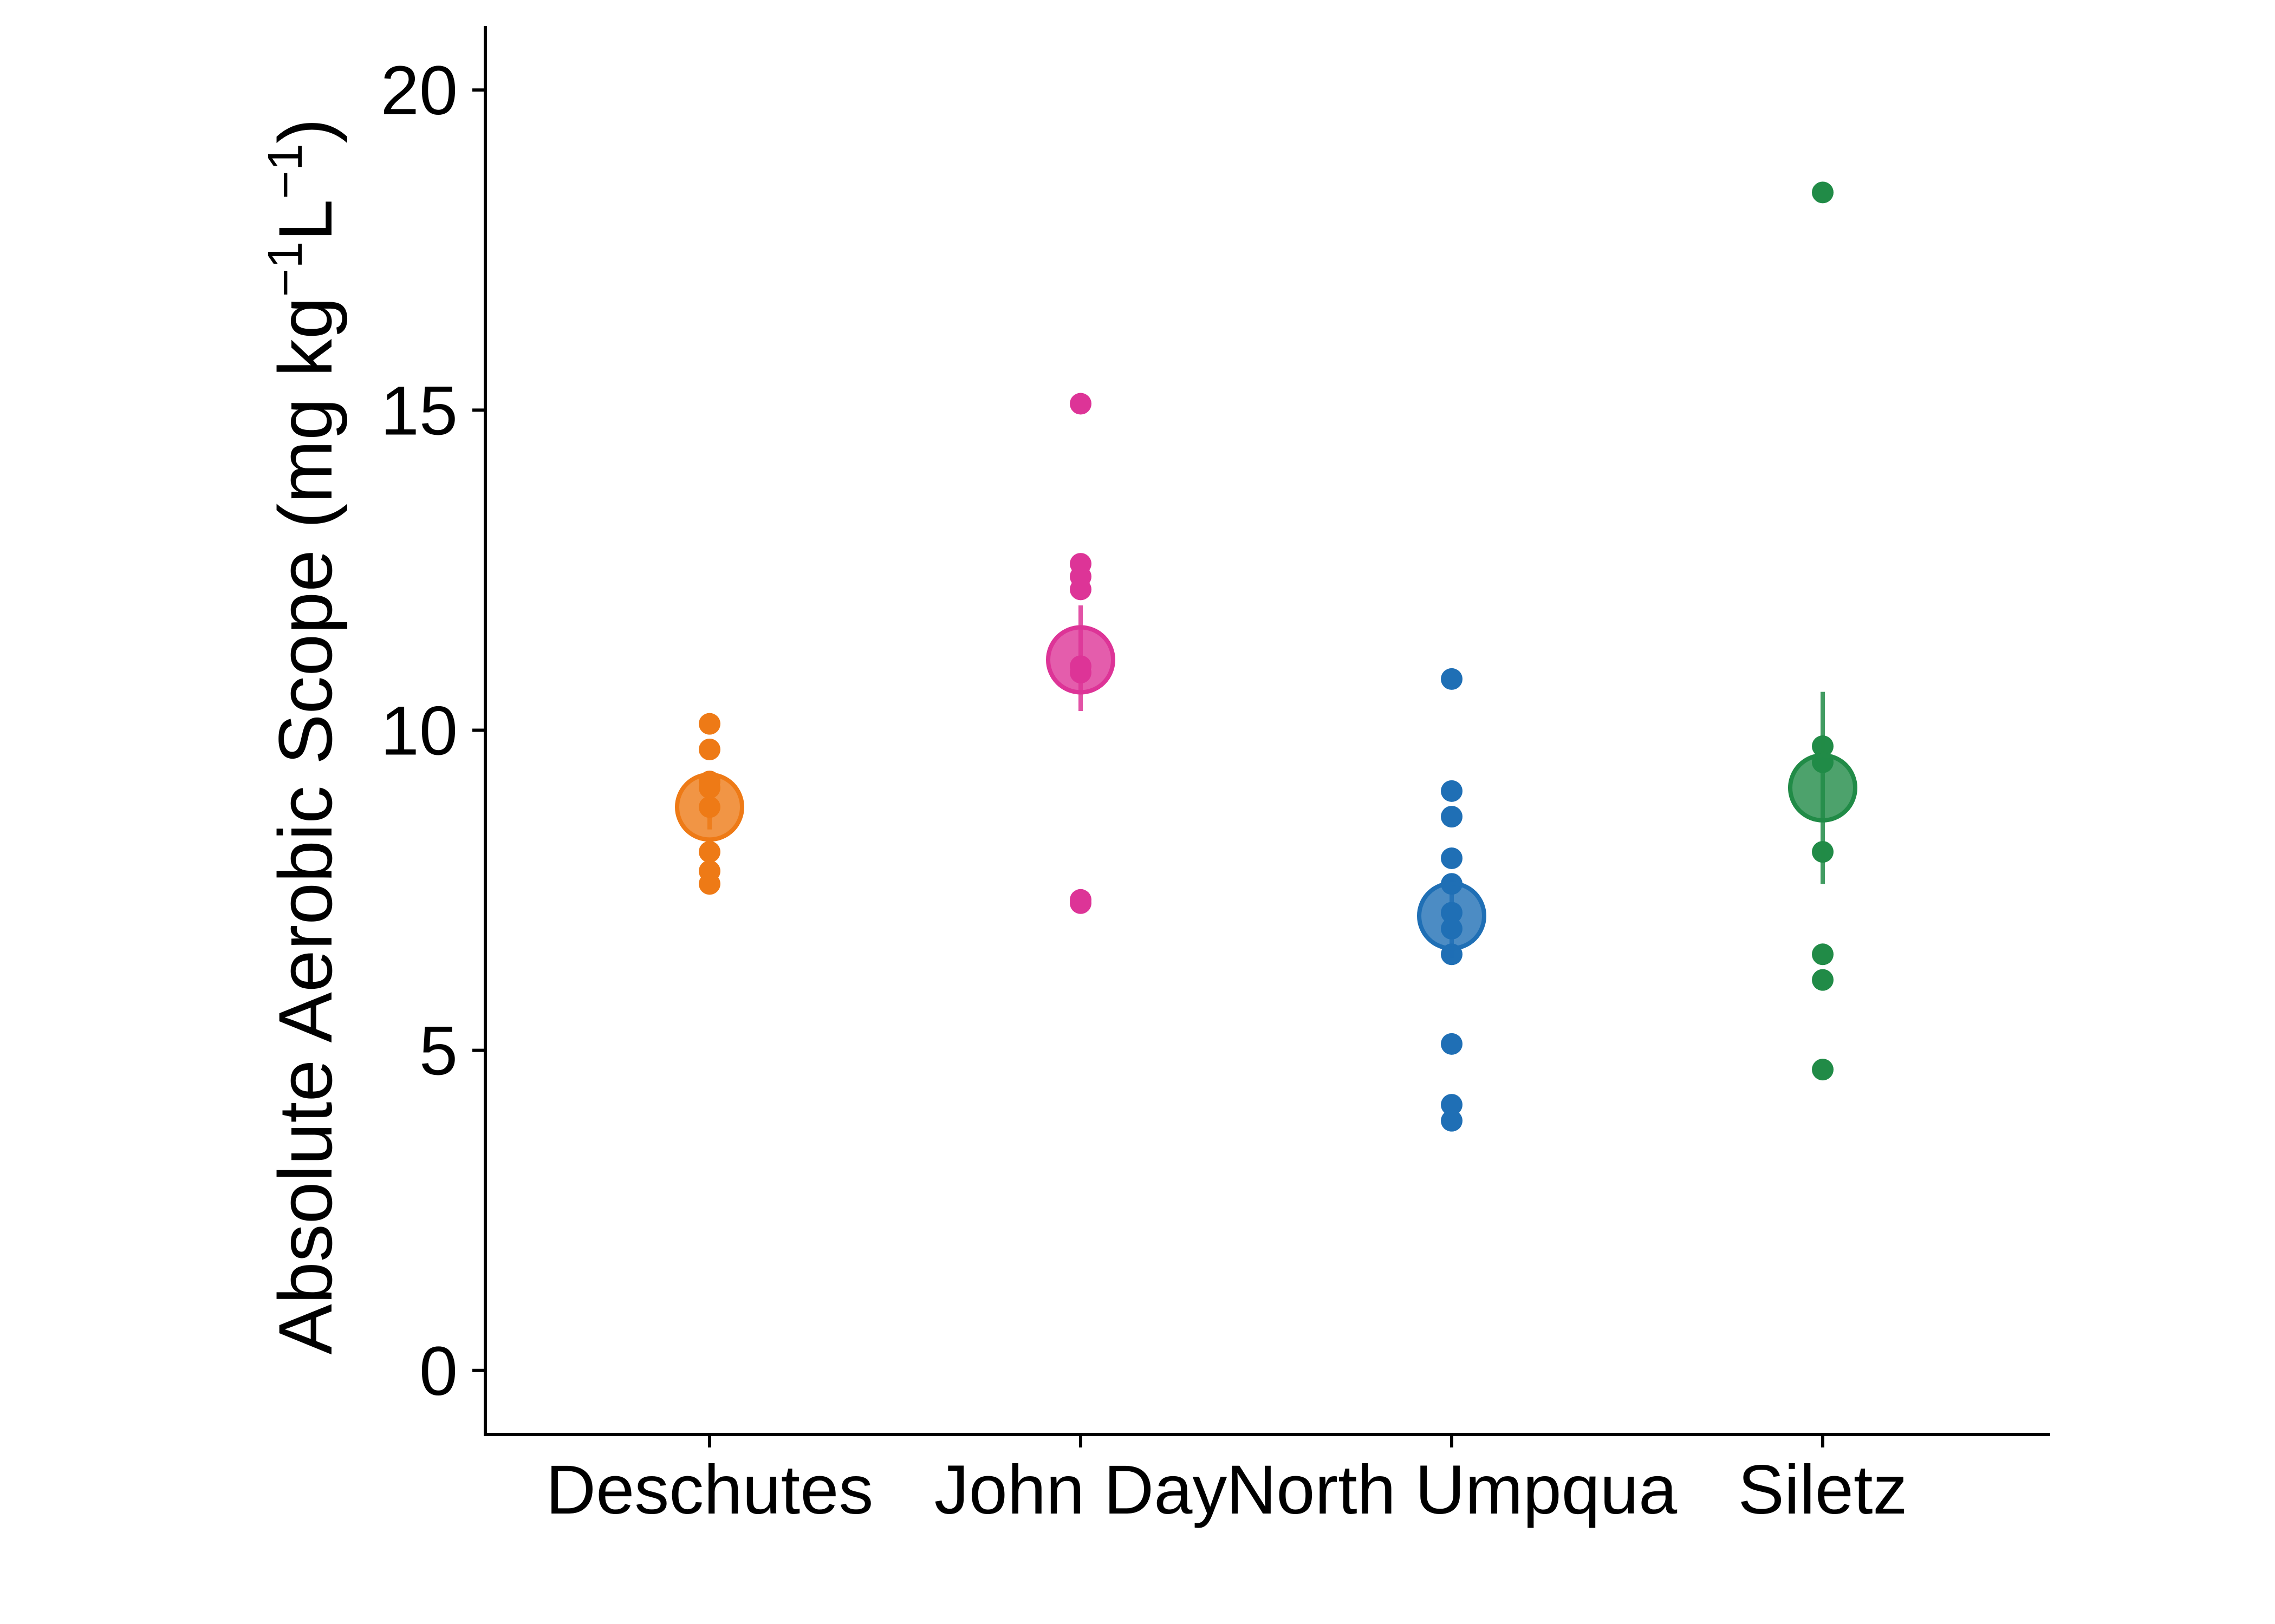 The height and width of the screenshot is (1624, 2275). What do you see at coordinates (710, 1490) in the screenshot?
I see `x-tick-label: Deschutes` at bounding box center [710, 1490].